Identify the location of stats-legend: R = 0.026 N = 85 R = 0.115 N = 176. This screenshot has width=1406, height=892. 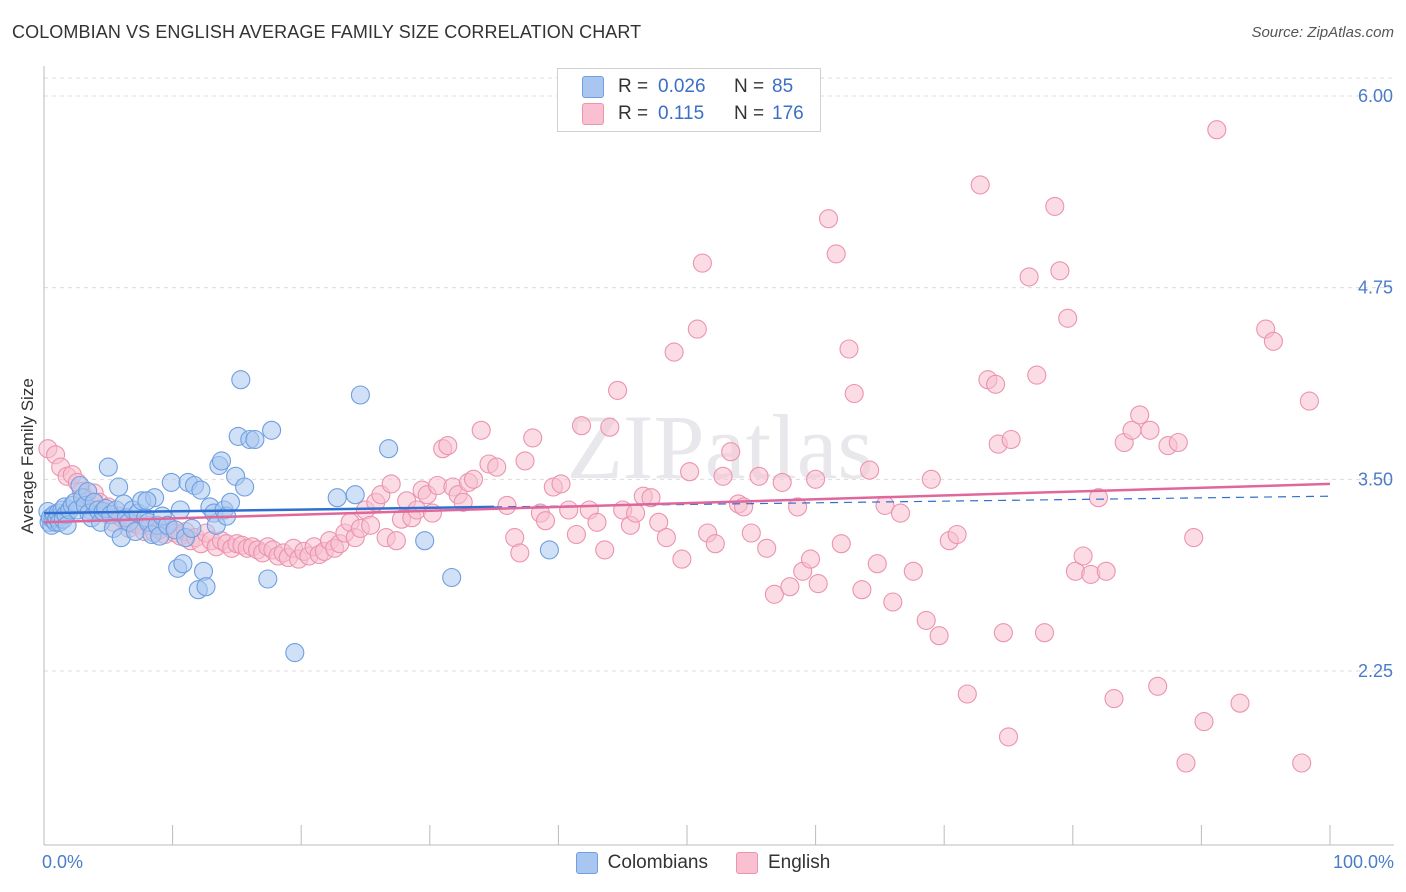
(689, 100).